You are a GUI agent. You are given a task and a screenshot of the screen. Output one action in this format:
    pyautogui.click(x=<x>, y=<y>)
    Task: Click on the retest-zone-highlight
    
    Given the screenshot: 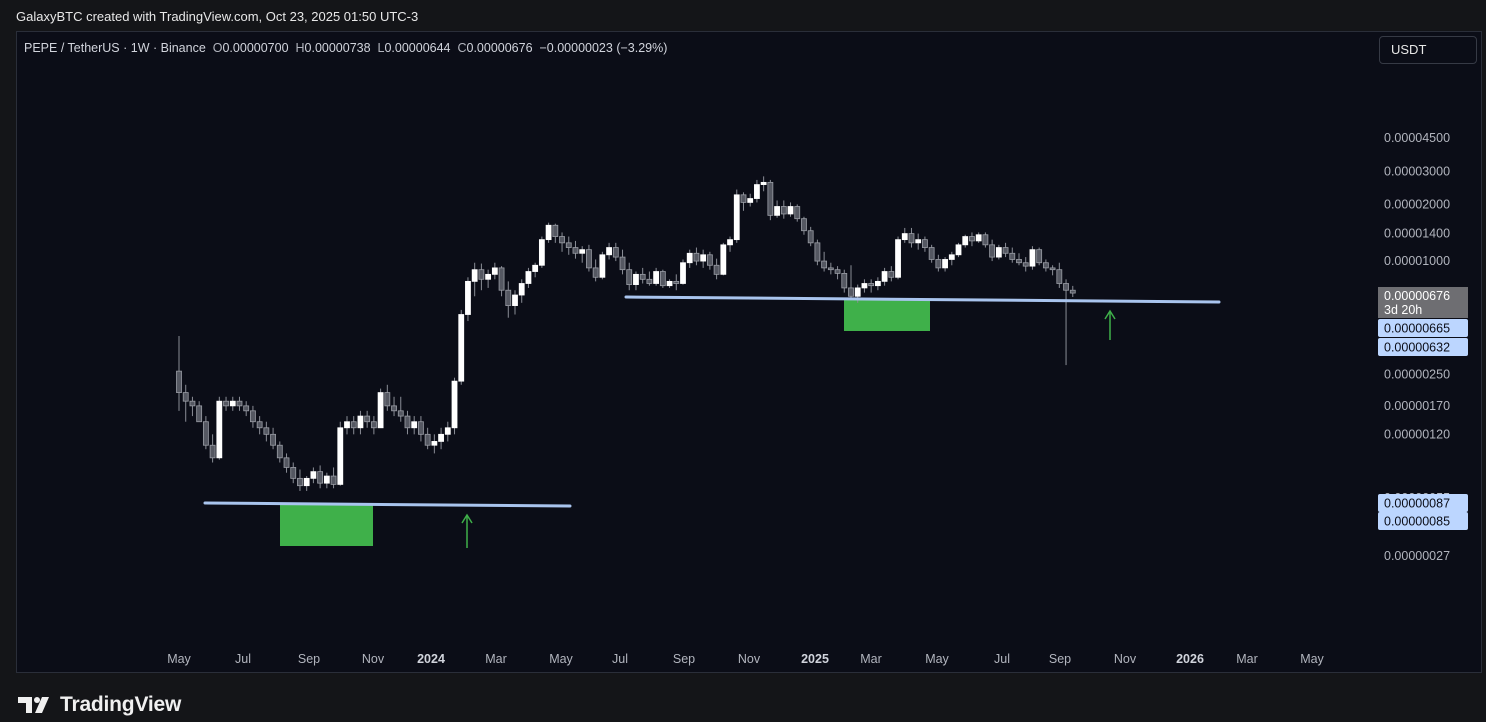 What is the action you would take?
    pyautogui.click(x=887, y=315)
    